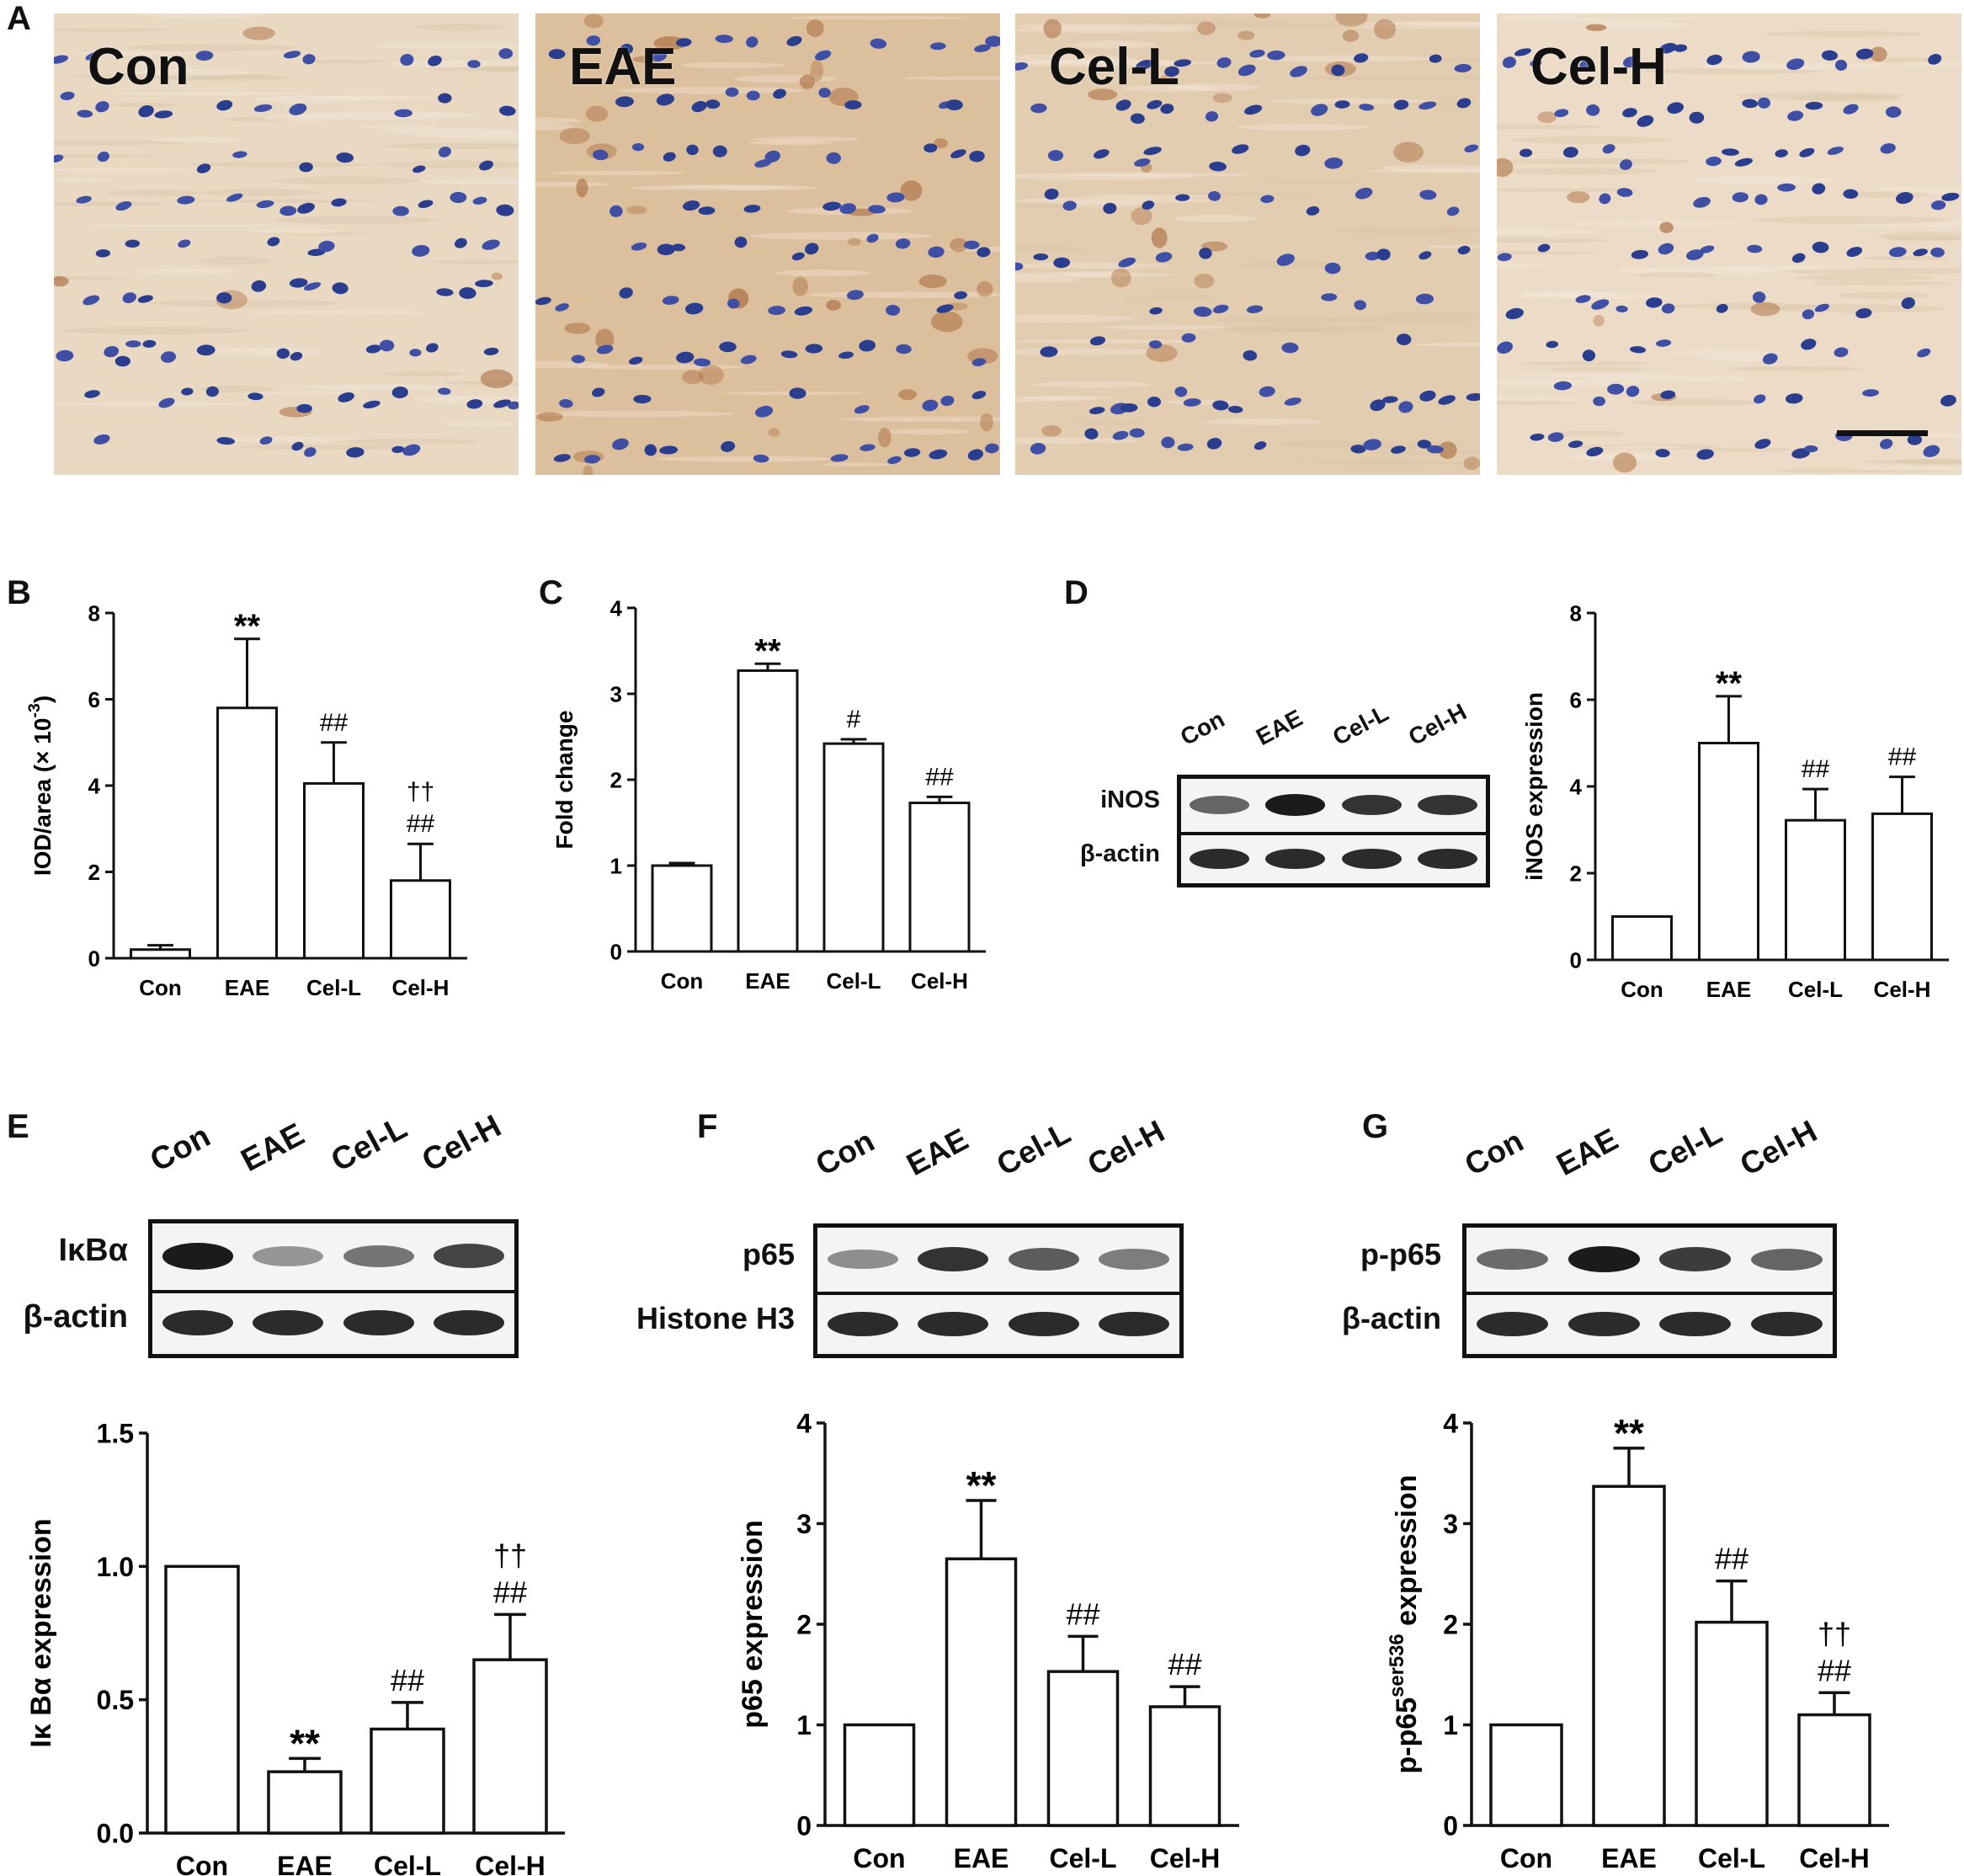  What do you see at coordinates (19, 19) in the screenshot?
I see `panel-label-a: A` at bounding box center [19, 19].